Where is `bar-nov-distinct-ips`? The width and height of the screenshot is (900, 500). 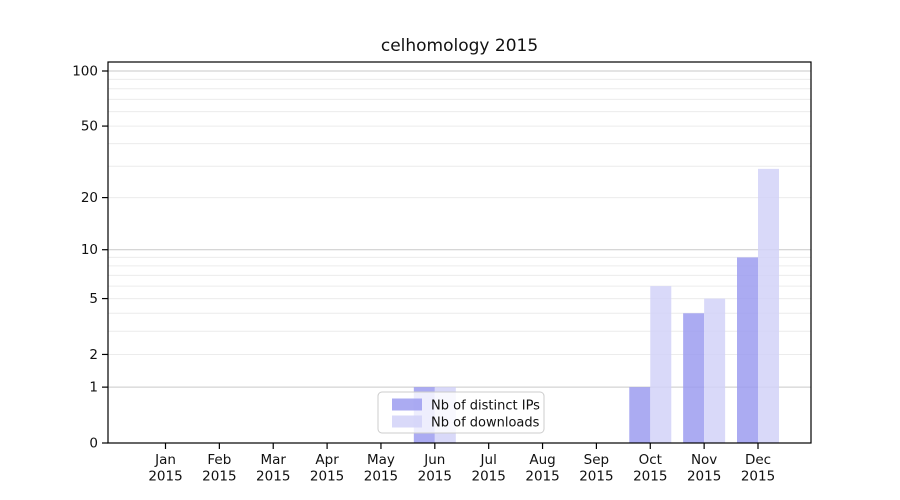
bar-nov-distinct-ips is located at coordinates (694, 378).